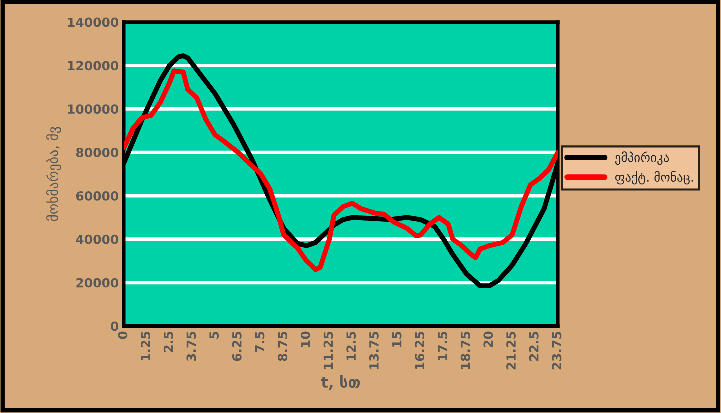 This screenshot has width=721, height=413. What do you see at coordinates (465, 351) in the screenshot?
I see `x-tick-label: 18.75` at bounding box center [465, 351].